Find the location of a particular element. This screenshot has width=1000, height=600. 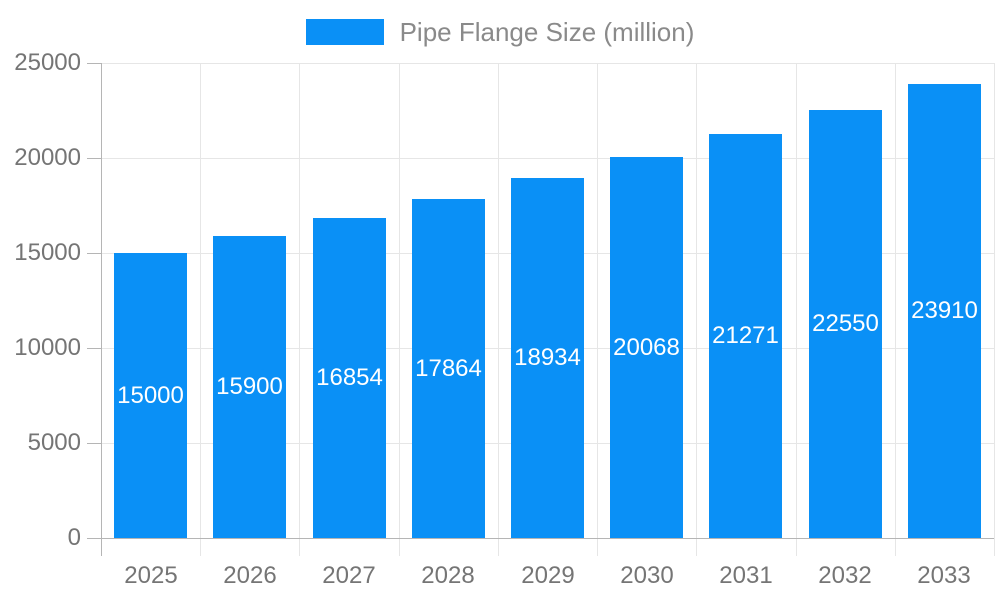

x-tick-label-2029: 2029 is located at coordinates (548, 575).